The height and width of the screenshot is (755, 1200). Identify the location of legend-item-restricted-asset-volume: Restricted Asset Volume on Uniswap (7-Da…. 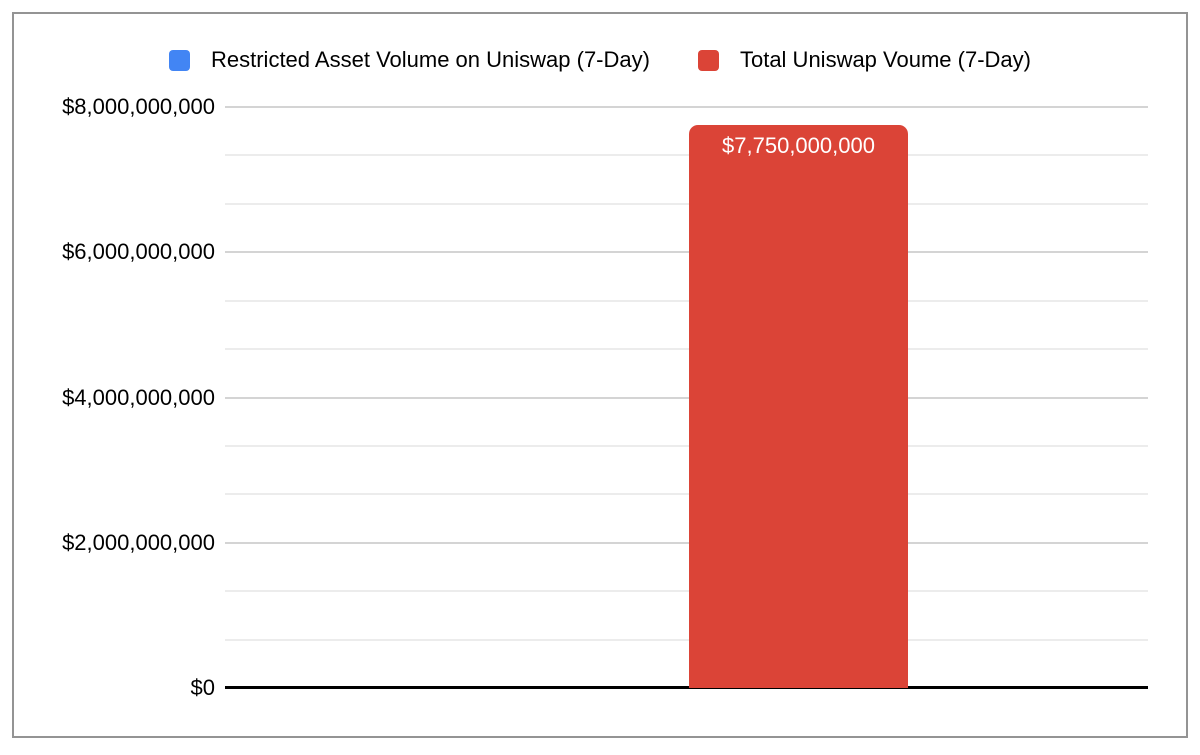
(409, 60).